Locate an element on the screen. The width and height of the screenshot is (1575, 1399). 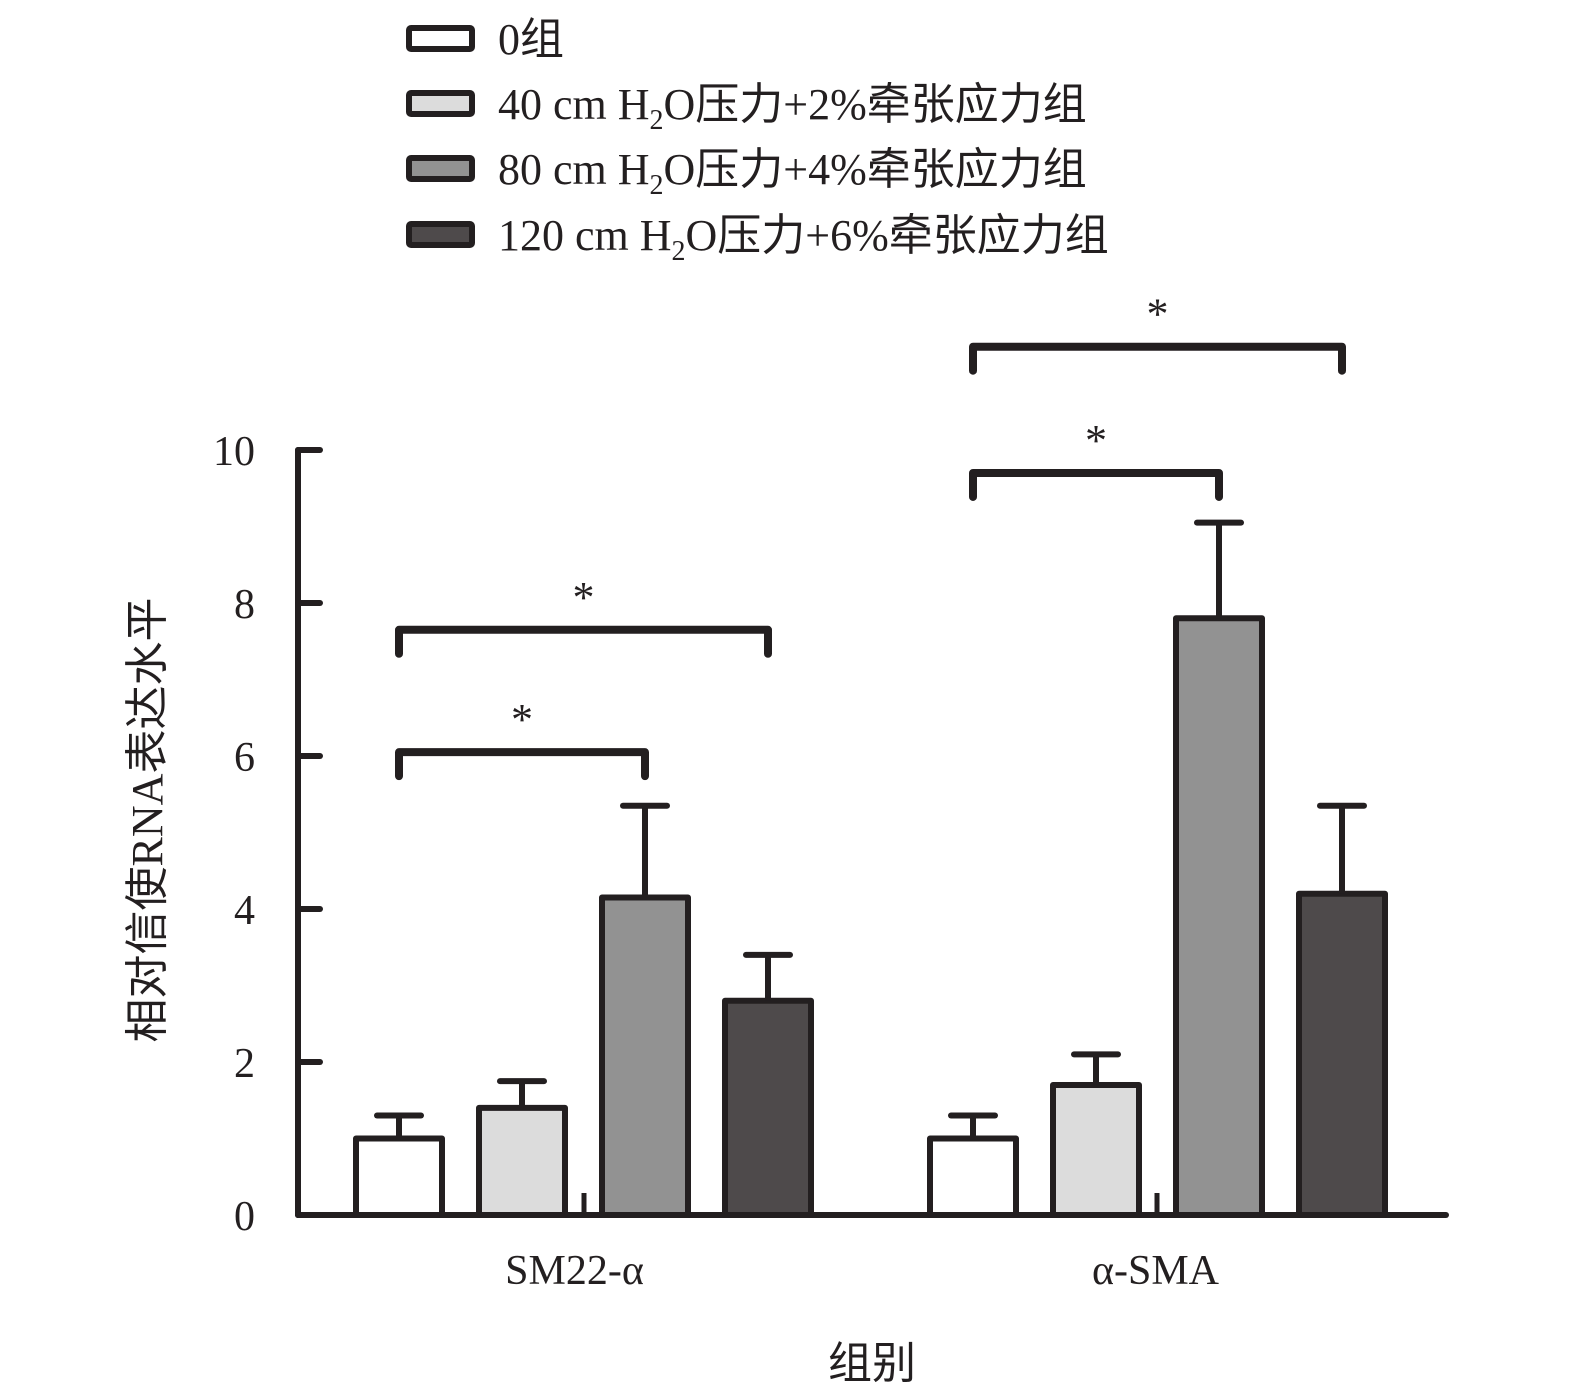
y-tick-label: 4 is located at coordinates (244, 911).